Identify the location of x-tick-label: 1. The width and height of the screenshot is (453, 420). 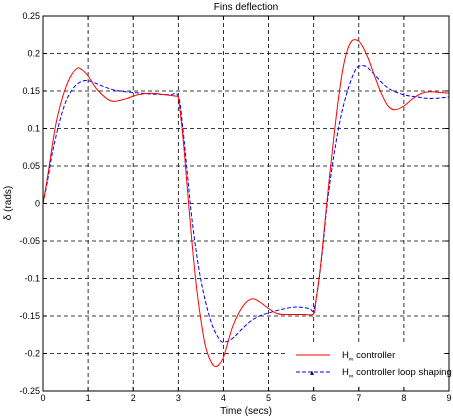
(88, 398).